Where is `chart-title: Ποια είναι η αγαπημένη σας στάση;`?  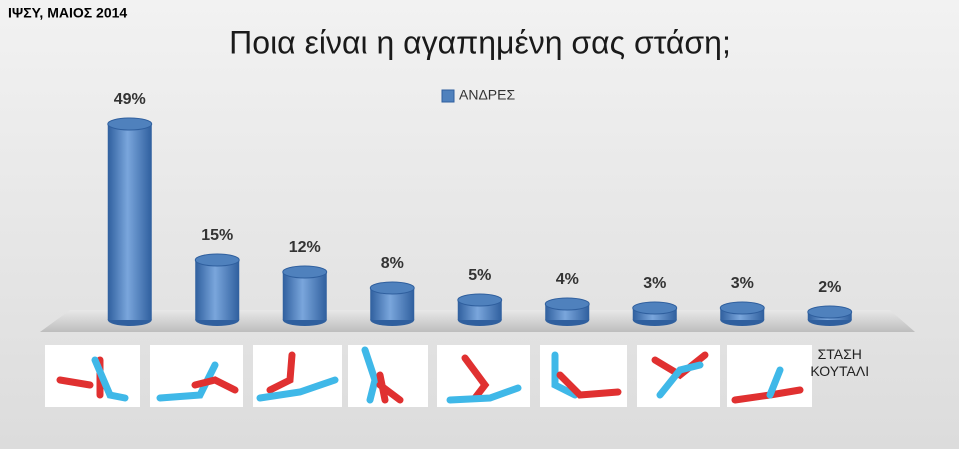
chart-title: Ποια είναι η αγαπημένη σας στάση; is located at coordinates (480, 42).